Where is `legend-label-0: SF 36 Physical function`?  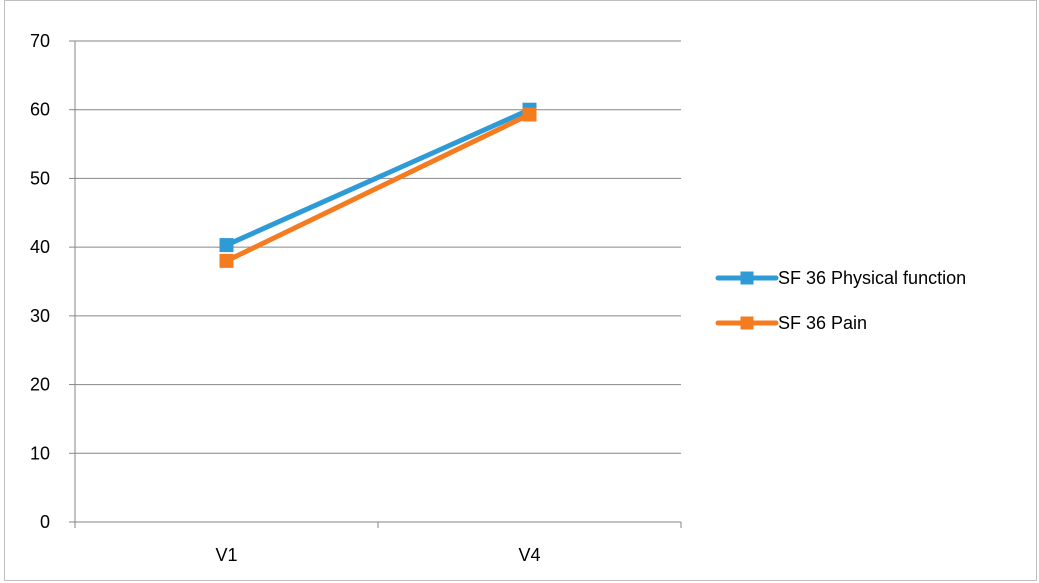
legend-label-0: SF 36 Physical function is located at coordinates (872, 278).